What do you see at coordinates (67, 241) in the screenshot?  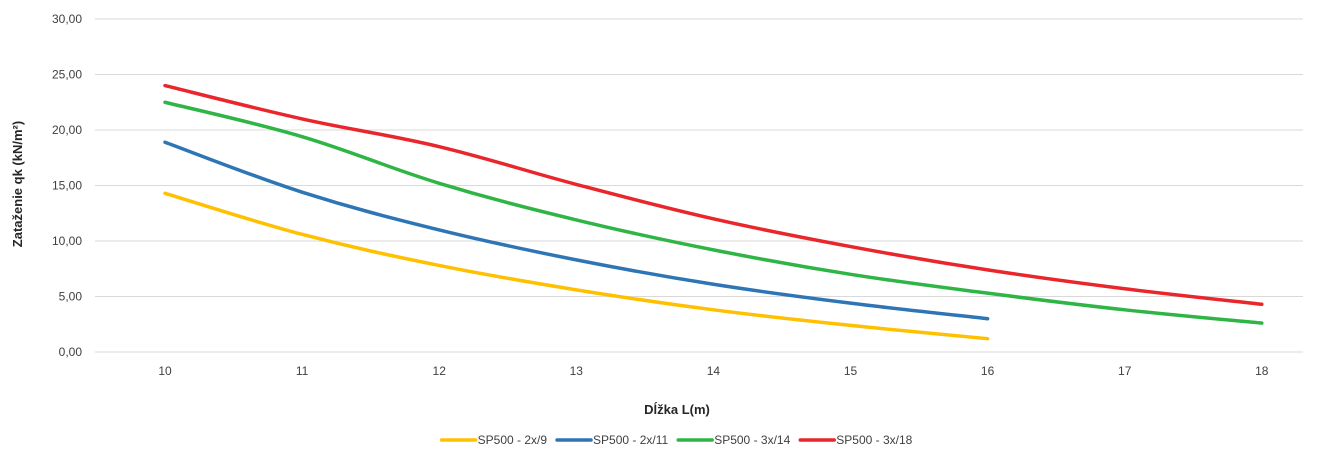 I see `y-tick-label: 10,00` at bounding box center [67, 241].